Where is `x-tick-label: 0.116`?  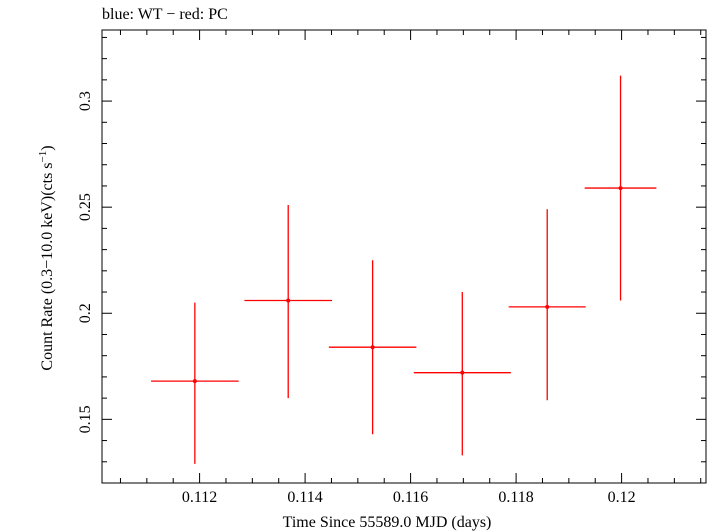
x-tick-label: 0.116 is located at coordinates (410, 497).